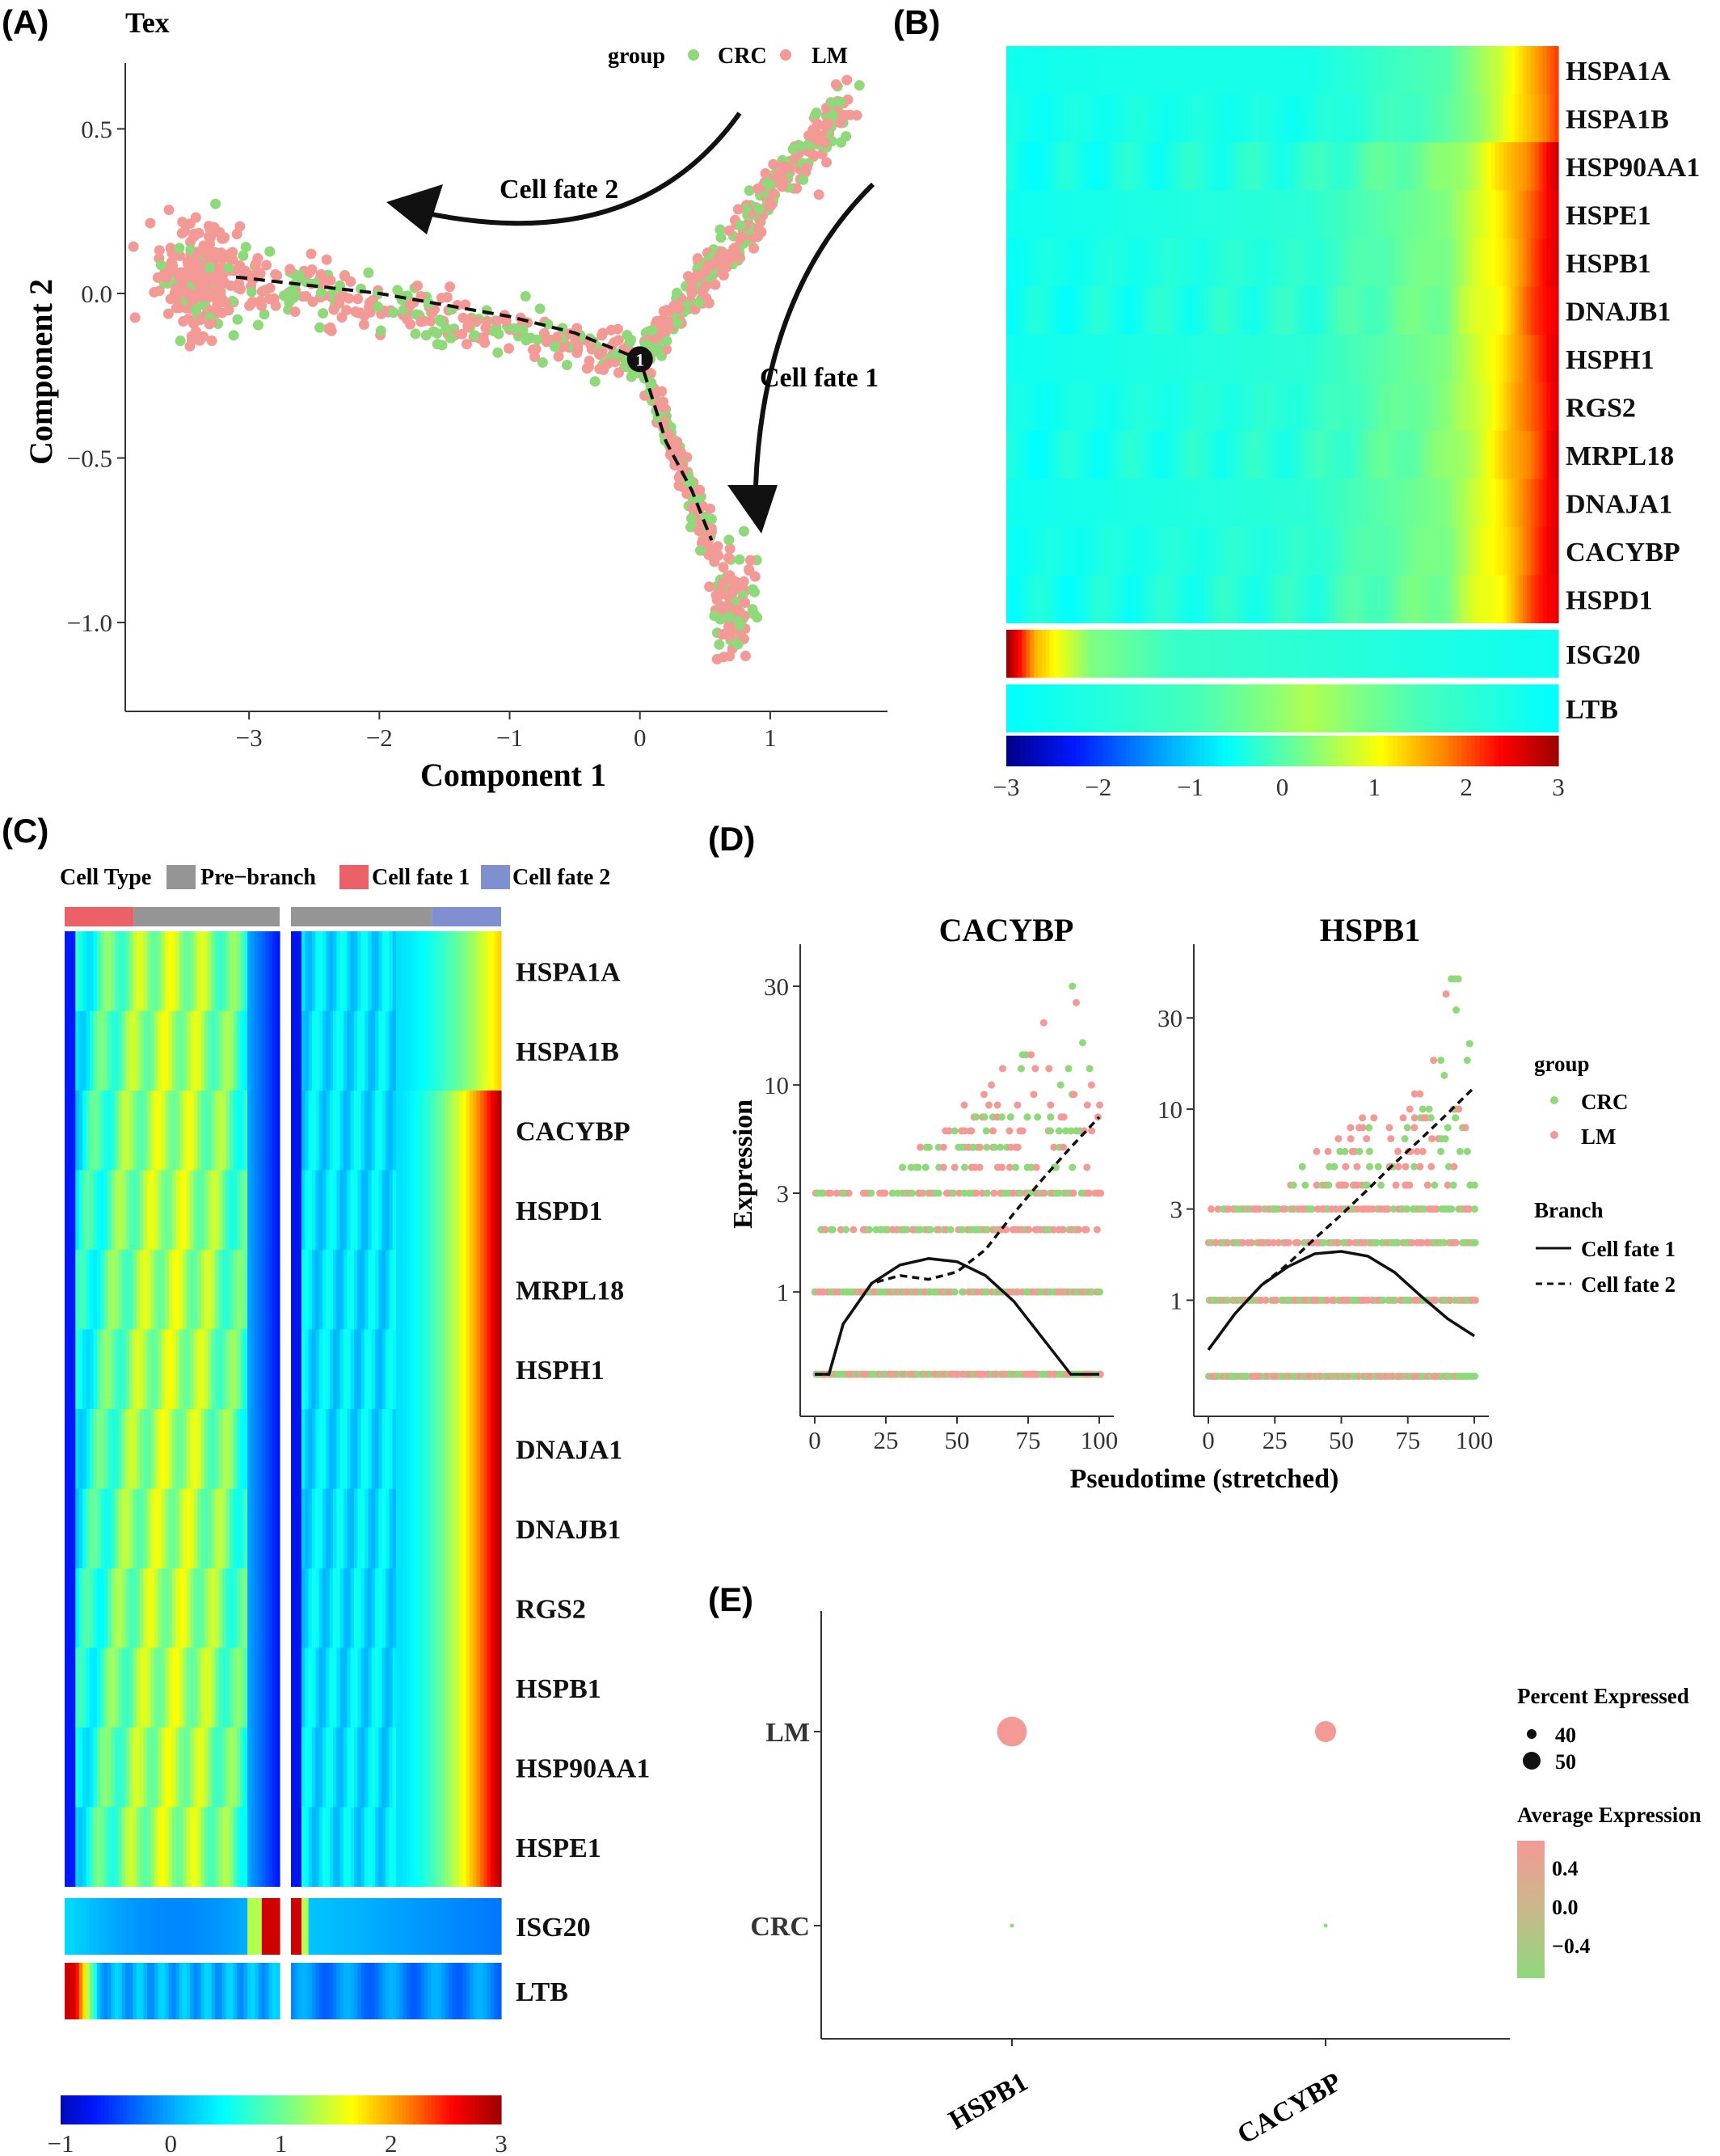  I want to click on heat-cell-HSPH1, so click(1344, 359).